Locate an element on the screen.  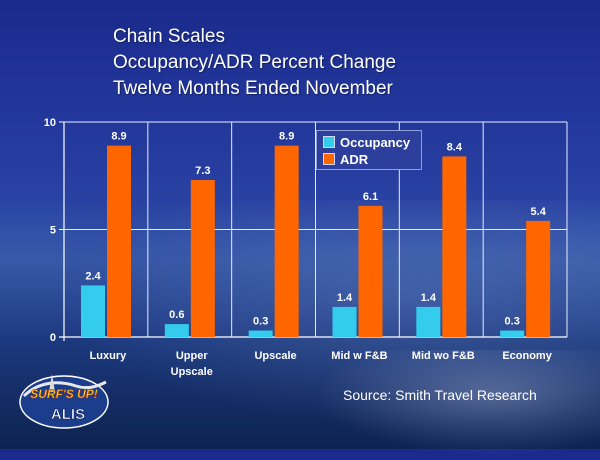
value-label-adr-3: 6.1 is located at coordinates (370, 197).